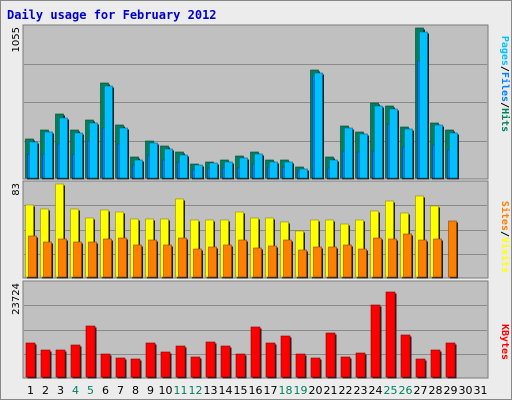 This screenshot has height=400, width=512. Describe the element at coordinates (241, 390) in the screenshot. I see `x-tick-label: 15` at that location.